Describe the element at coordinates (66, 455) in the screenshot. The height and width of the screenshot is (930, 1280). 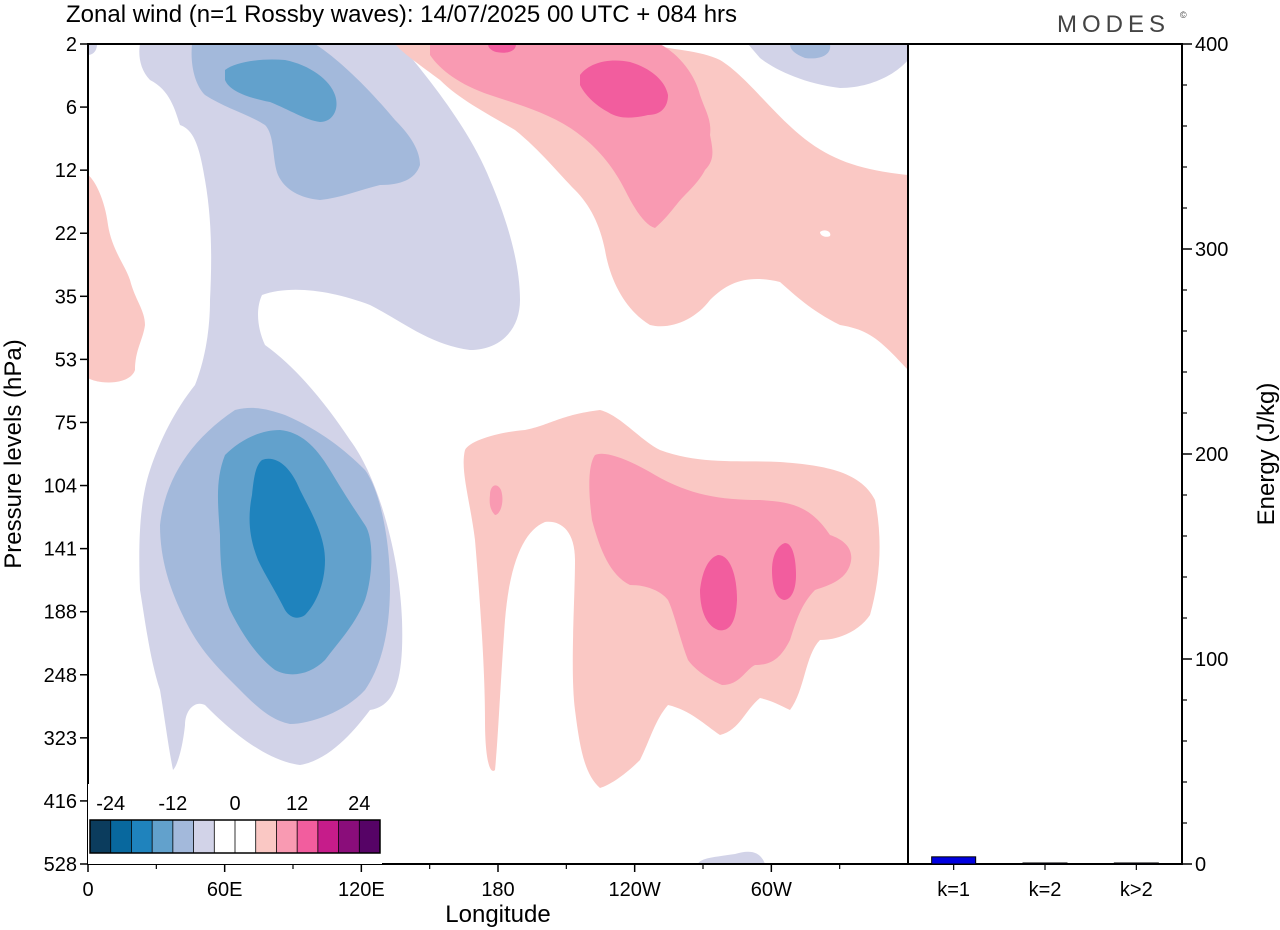
I see `pressure-axis: 2 6 12 22 35 53 75 104 141 188 248 323 416 528` at that location.